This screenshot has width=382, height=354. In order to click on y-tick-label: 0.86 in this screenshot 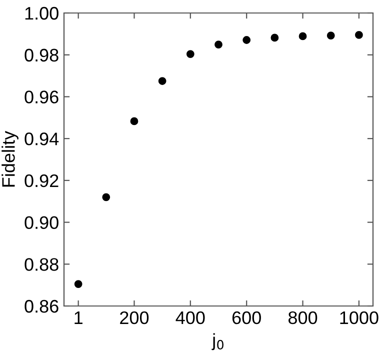, I will do `click(41, 306)`.